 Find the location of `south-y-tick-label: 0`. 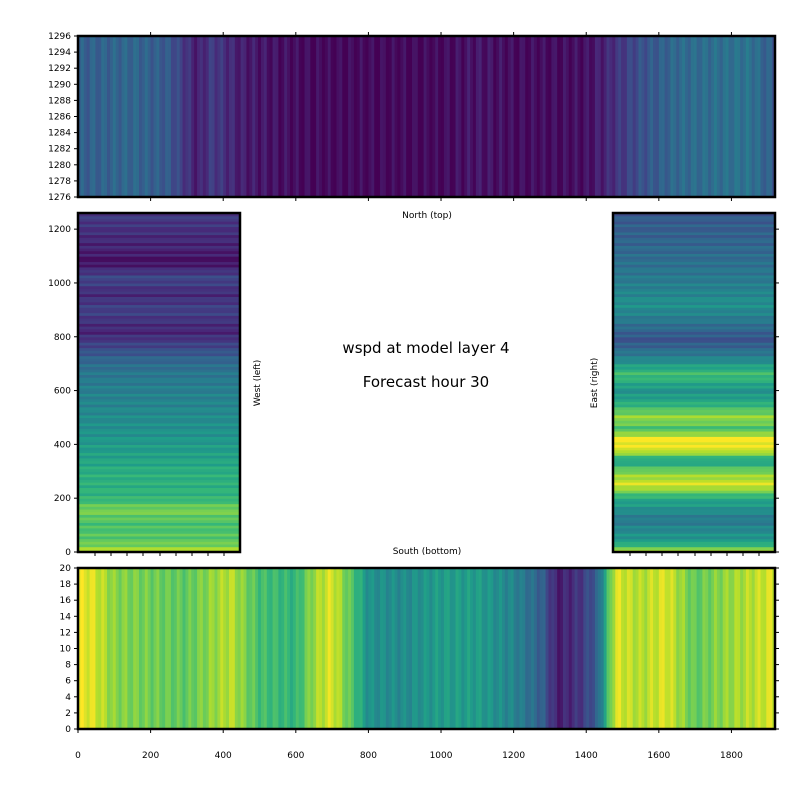

south-y-tick-label: 0 is located at coordinates (68, 730).